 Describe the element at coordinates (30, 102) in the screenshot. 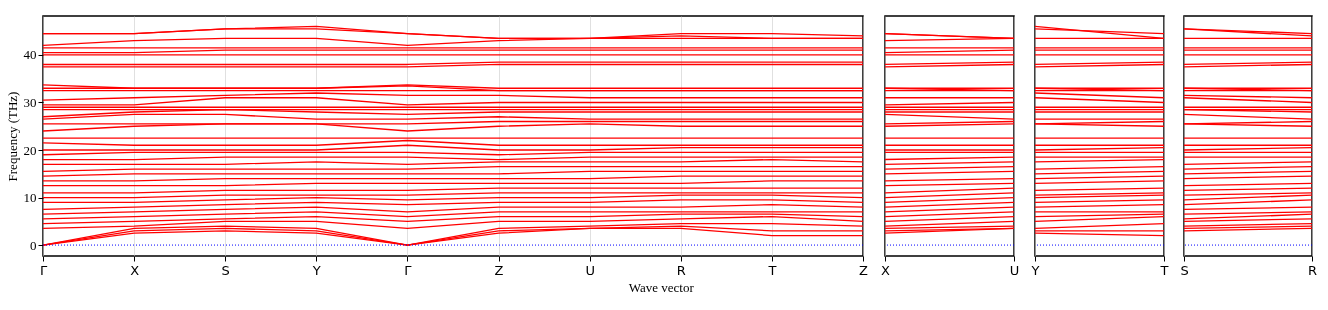

I see `y-tick-label: 30` at that location.